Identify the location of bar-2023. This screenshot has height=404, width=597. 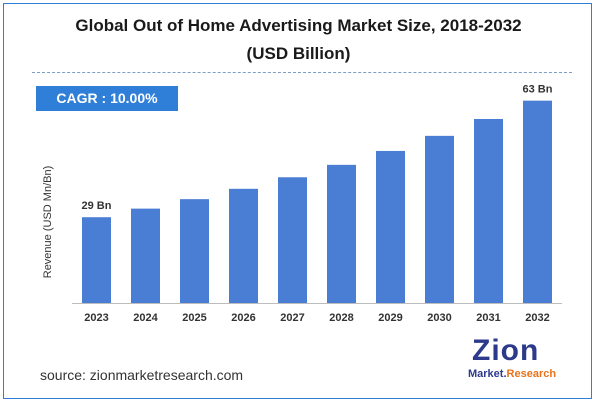
(96, 260).